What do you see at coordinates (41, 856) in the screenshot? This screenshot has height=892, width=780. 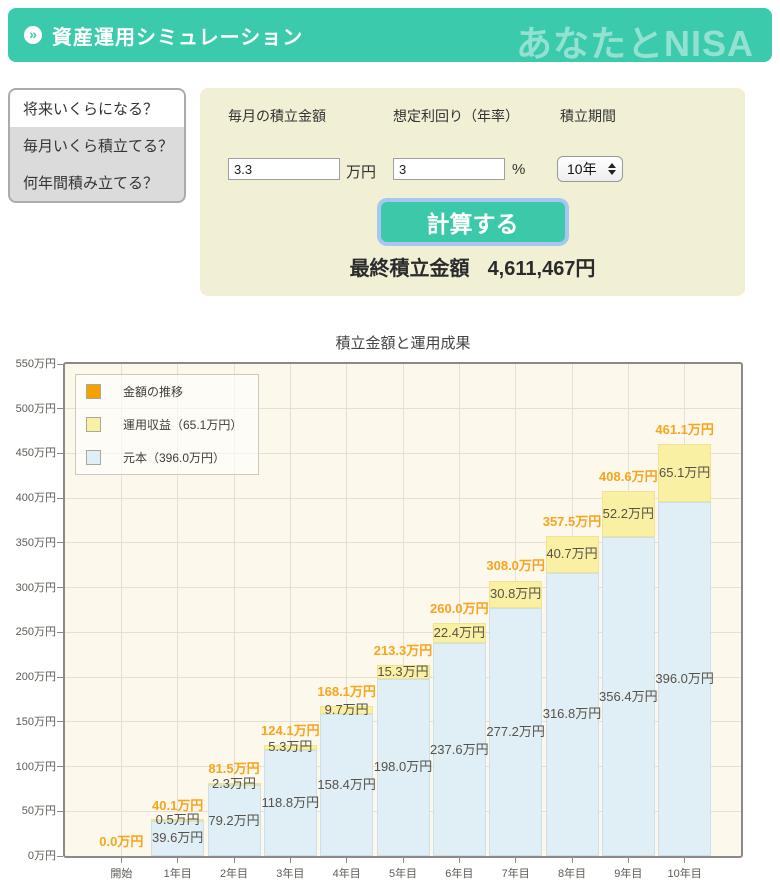 I see `y-axis-label: 0万円` at bounding box center [41, 856].